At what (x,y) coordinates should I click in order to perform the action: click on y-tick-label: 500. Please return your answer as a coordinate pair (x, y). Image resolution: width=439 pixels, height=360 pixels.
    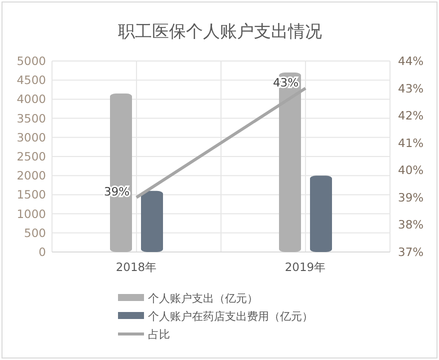
    Looking at the image, I should click on (35, 233).